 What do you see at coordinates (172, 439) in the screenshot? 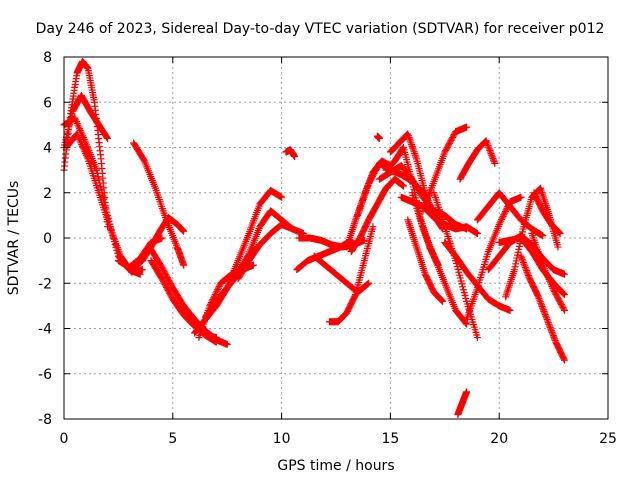
I see `x-tick-label: 5` at bounding box center [172, 439].